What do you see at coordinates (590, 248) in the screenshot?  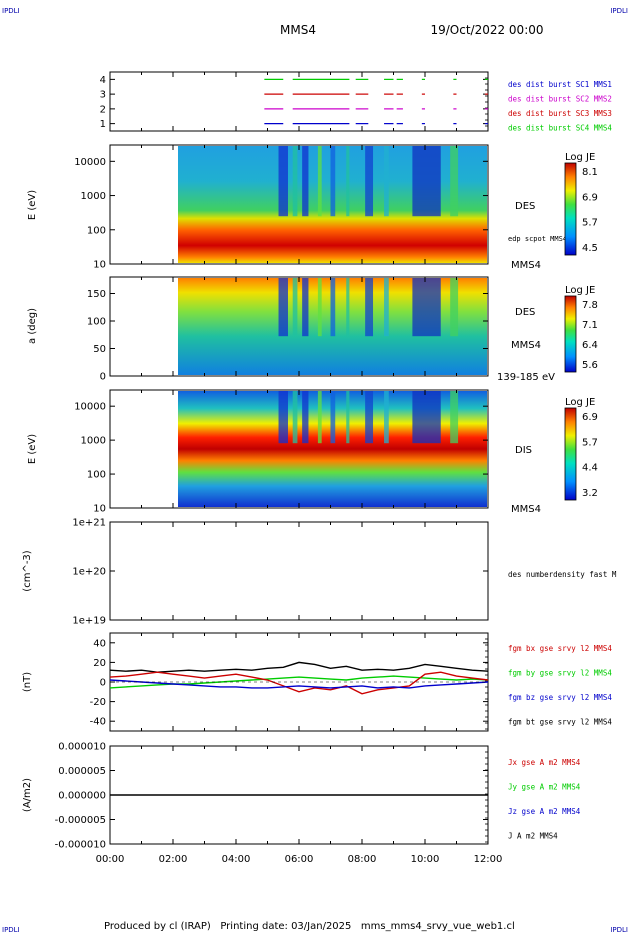 I see `colorbar-tick-label: 4.5` at bounding box center [590, 248].